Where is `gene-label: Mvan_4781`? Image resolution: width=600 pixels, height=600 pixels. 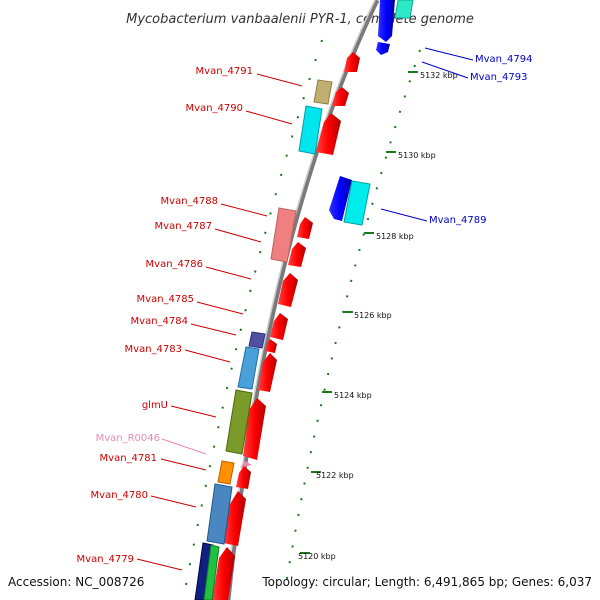 gene-label: Mvan_4781 is located at coordinates (128, 458).